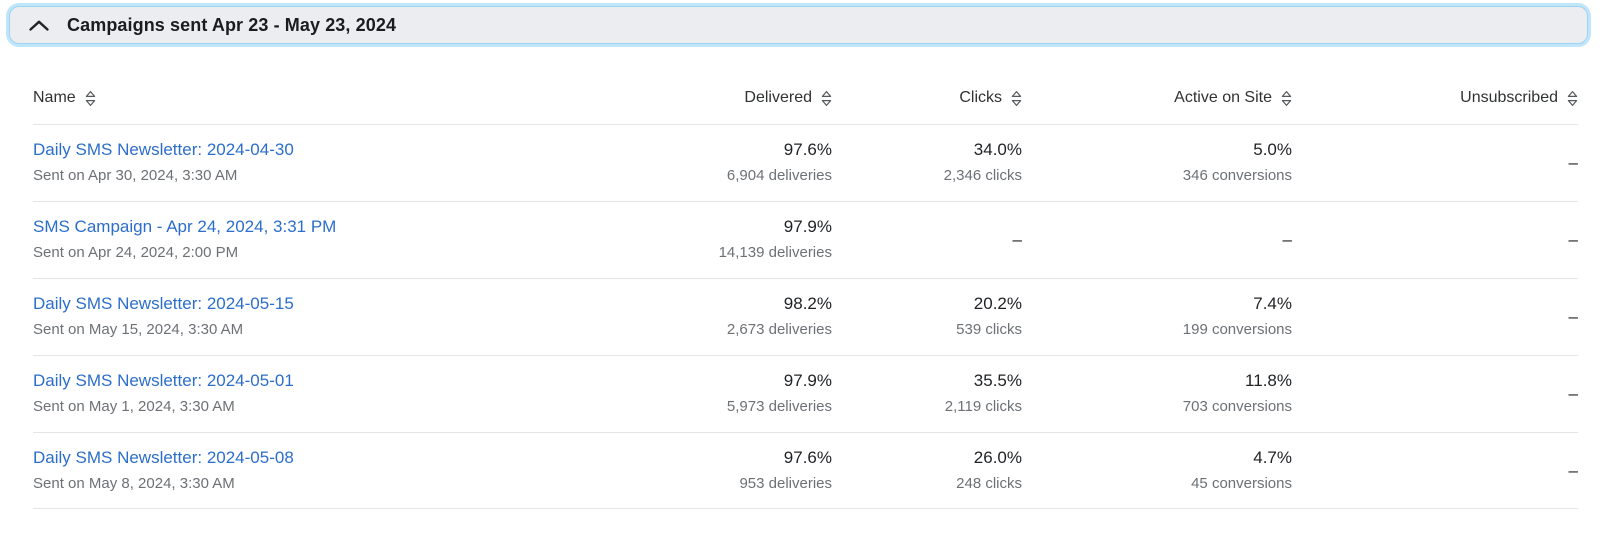  What do you see at coordinates (163, 149) in the screenshot?
I see `campaign-link: Daily SMS Newsletter: 2024-04-30` at bounding box center [163, 149].